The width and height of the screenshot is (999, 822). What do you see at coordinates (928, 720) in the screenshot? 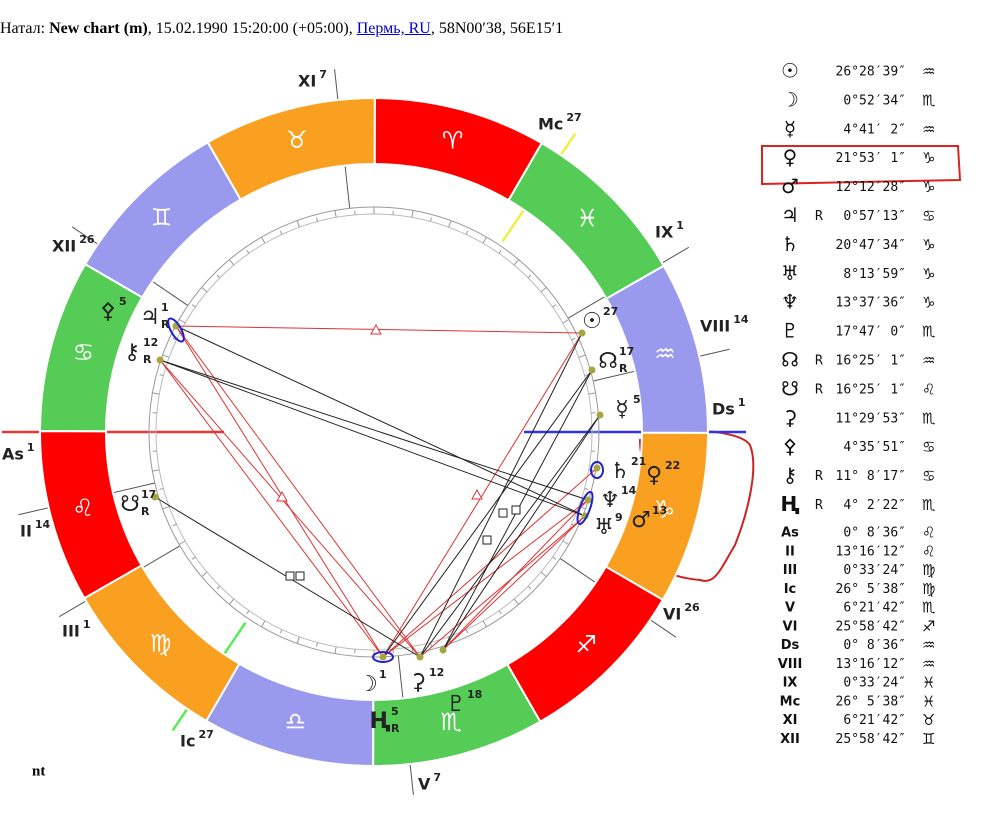
I see `row-sign: ♉` at bounding box center [928, 720].